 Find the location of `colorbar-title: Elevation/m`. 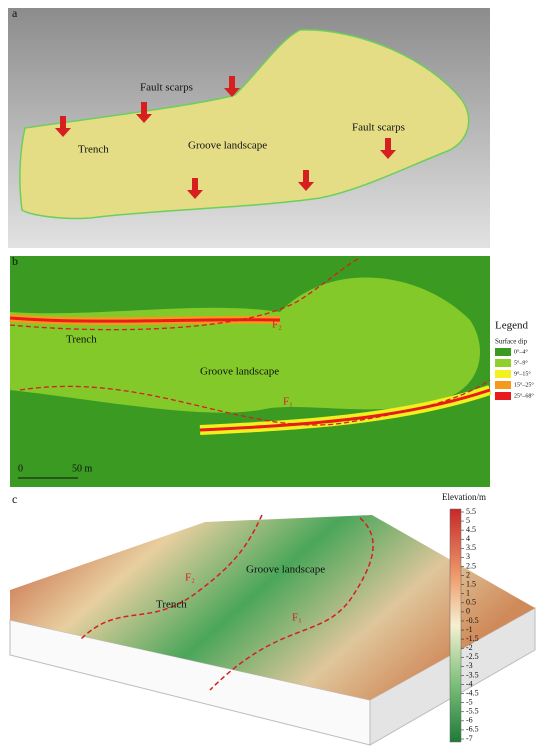

colorbar-title: Elevation/m is located at coordinates (464, 497).